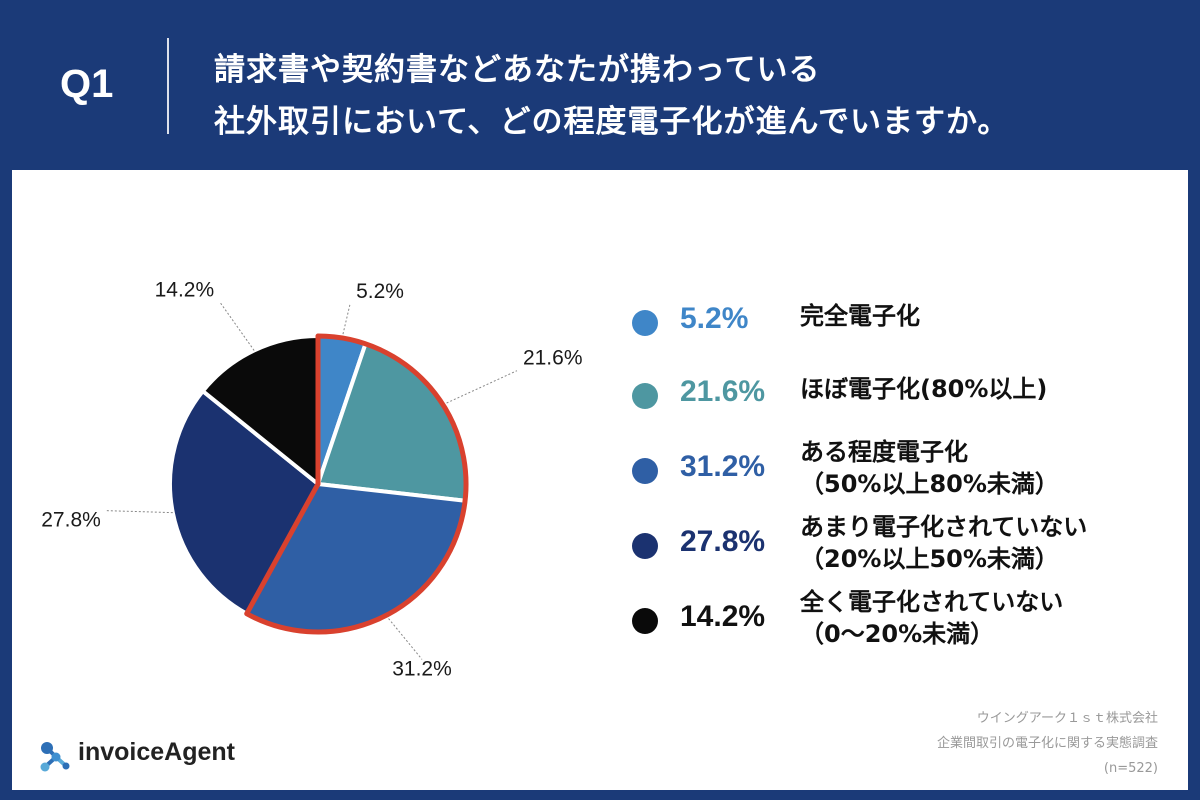 The height and width of the screenshot is (800, 1200). What do you see at coordinates (884, 452) in the screenshot?
I see `legend-label-3-line1: ある程度電子化` at bounding box center [884, 452].